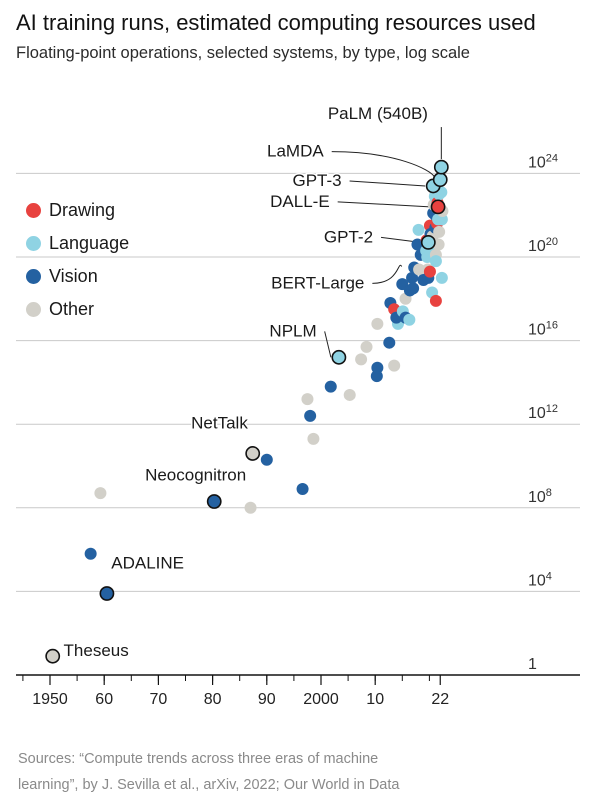 Image resolution: width=600 pixels, height=812 pixels. What do you see at coordinates (214, 501) in the screenshot?
I see `data-point-neocognitron` at bounding box center [214, 501].